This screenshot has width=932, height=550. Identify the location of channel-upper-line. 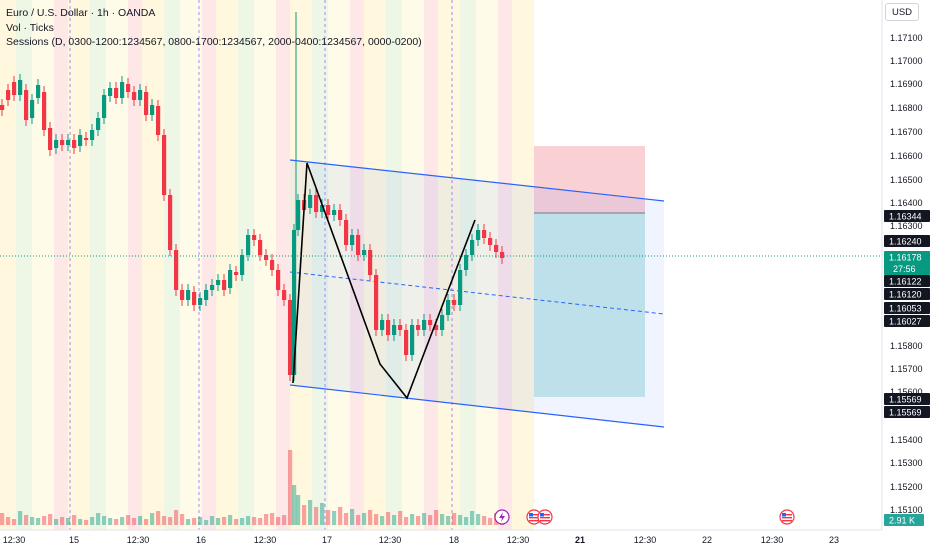
(477, 180).